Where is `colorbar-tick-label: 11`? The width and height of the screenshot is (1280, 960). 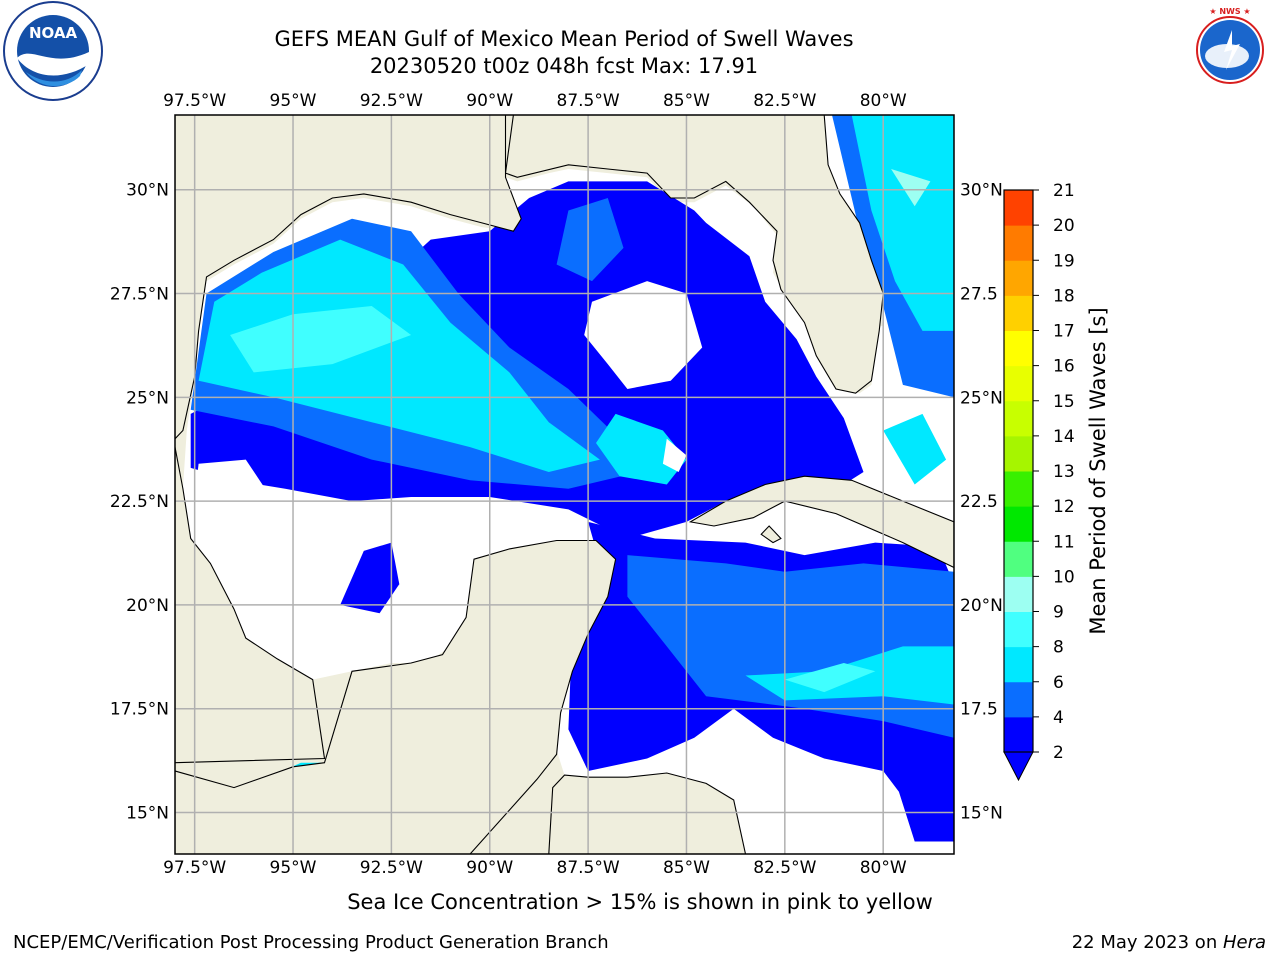 colorbar-tick-label: 11 is located at coordinates (1064, 542).